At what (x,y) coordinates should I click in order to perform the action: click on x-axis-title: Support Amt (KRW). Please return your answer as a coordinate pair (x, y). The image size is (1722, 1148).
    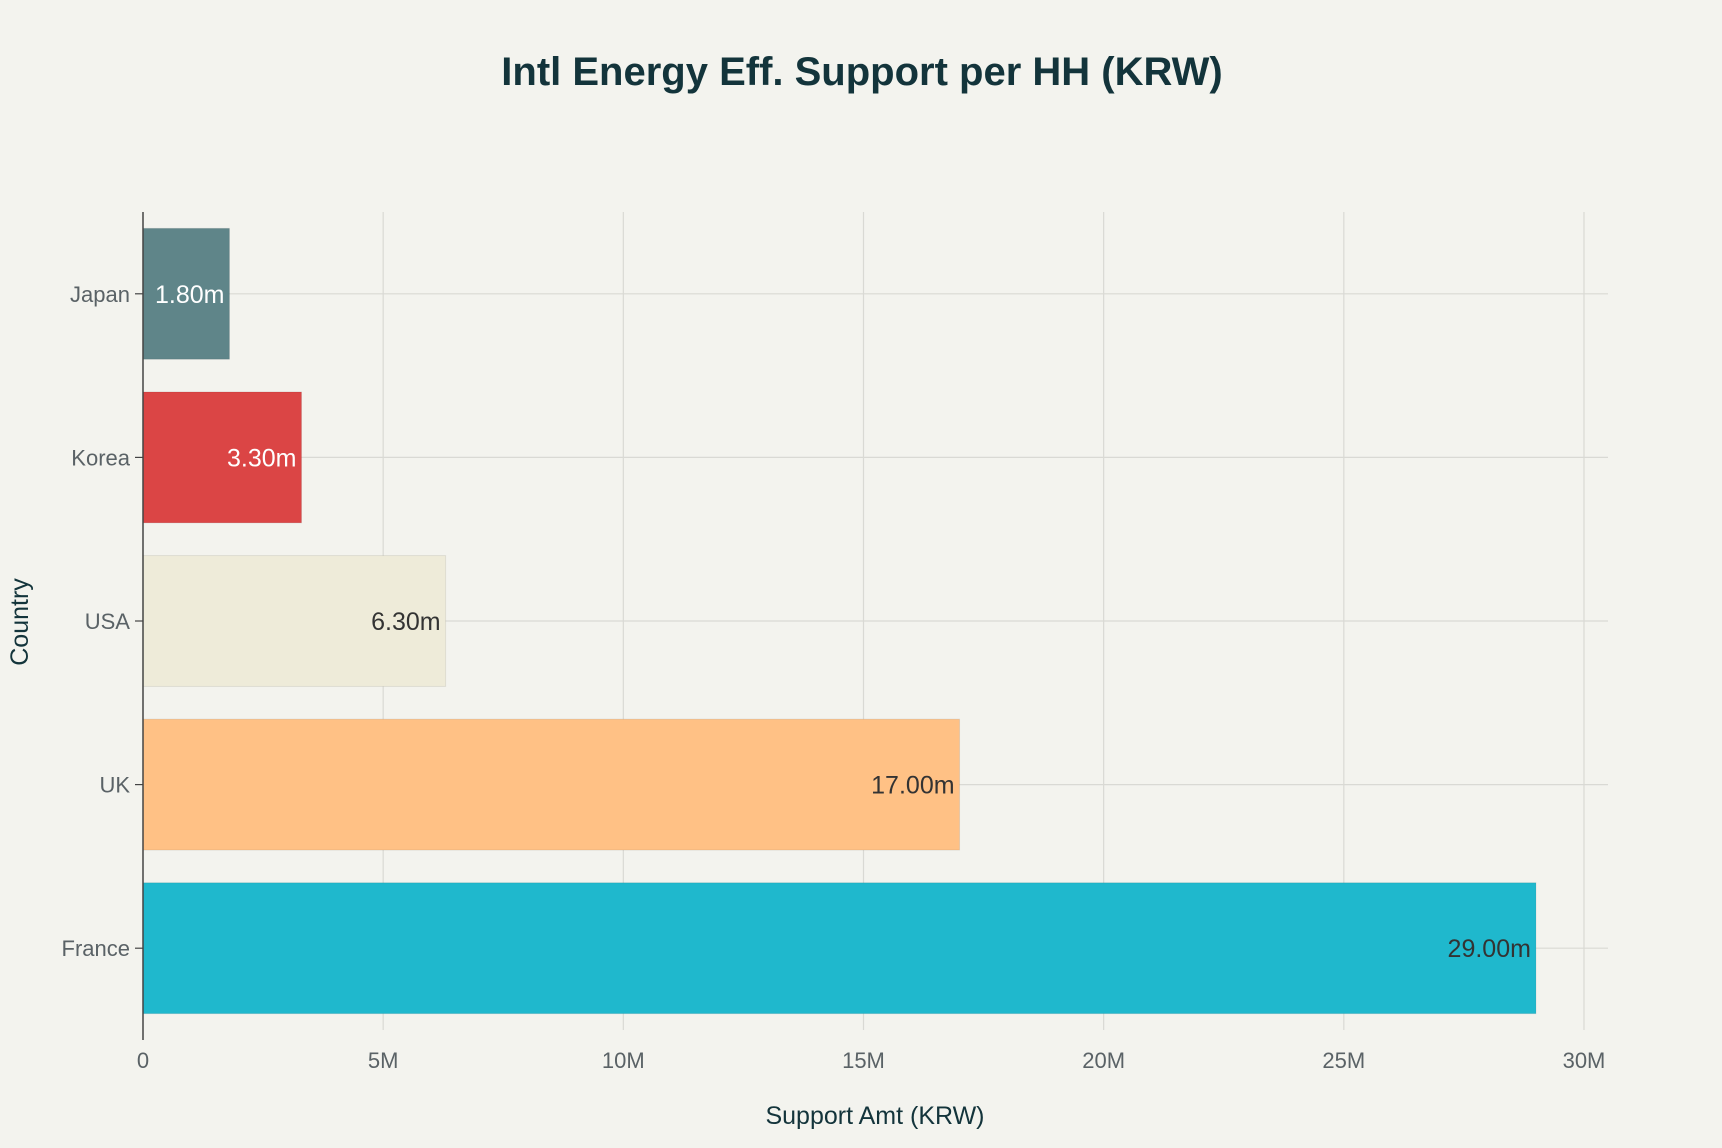
    Looking at the image, I should click on (874, 1116).